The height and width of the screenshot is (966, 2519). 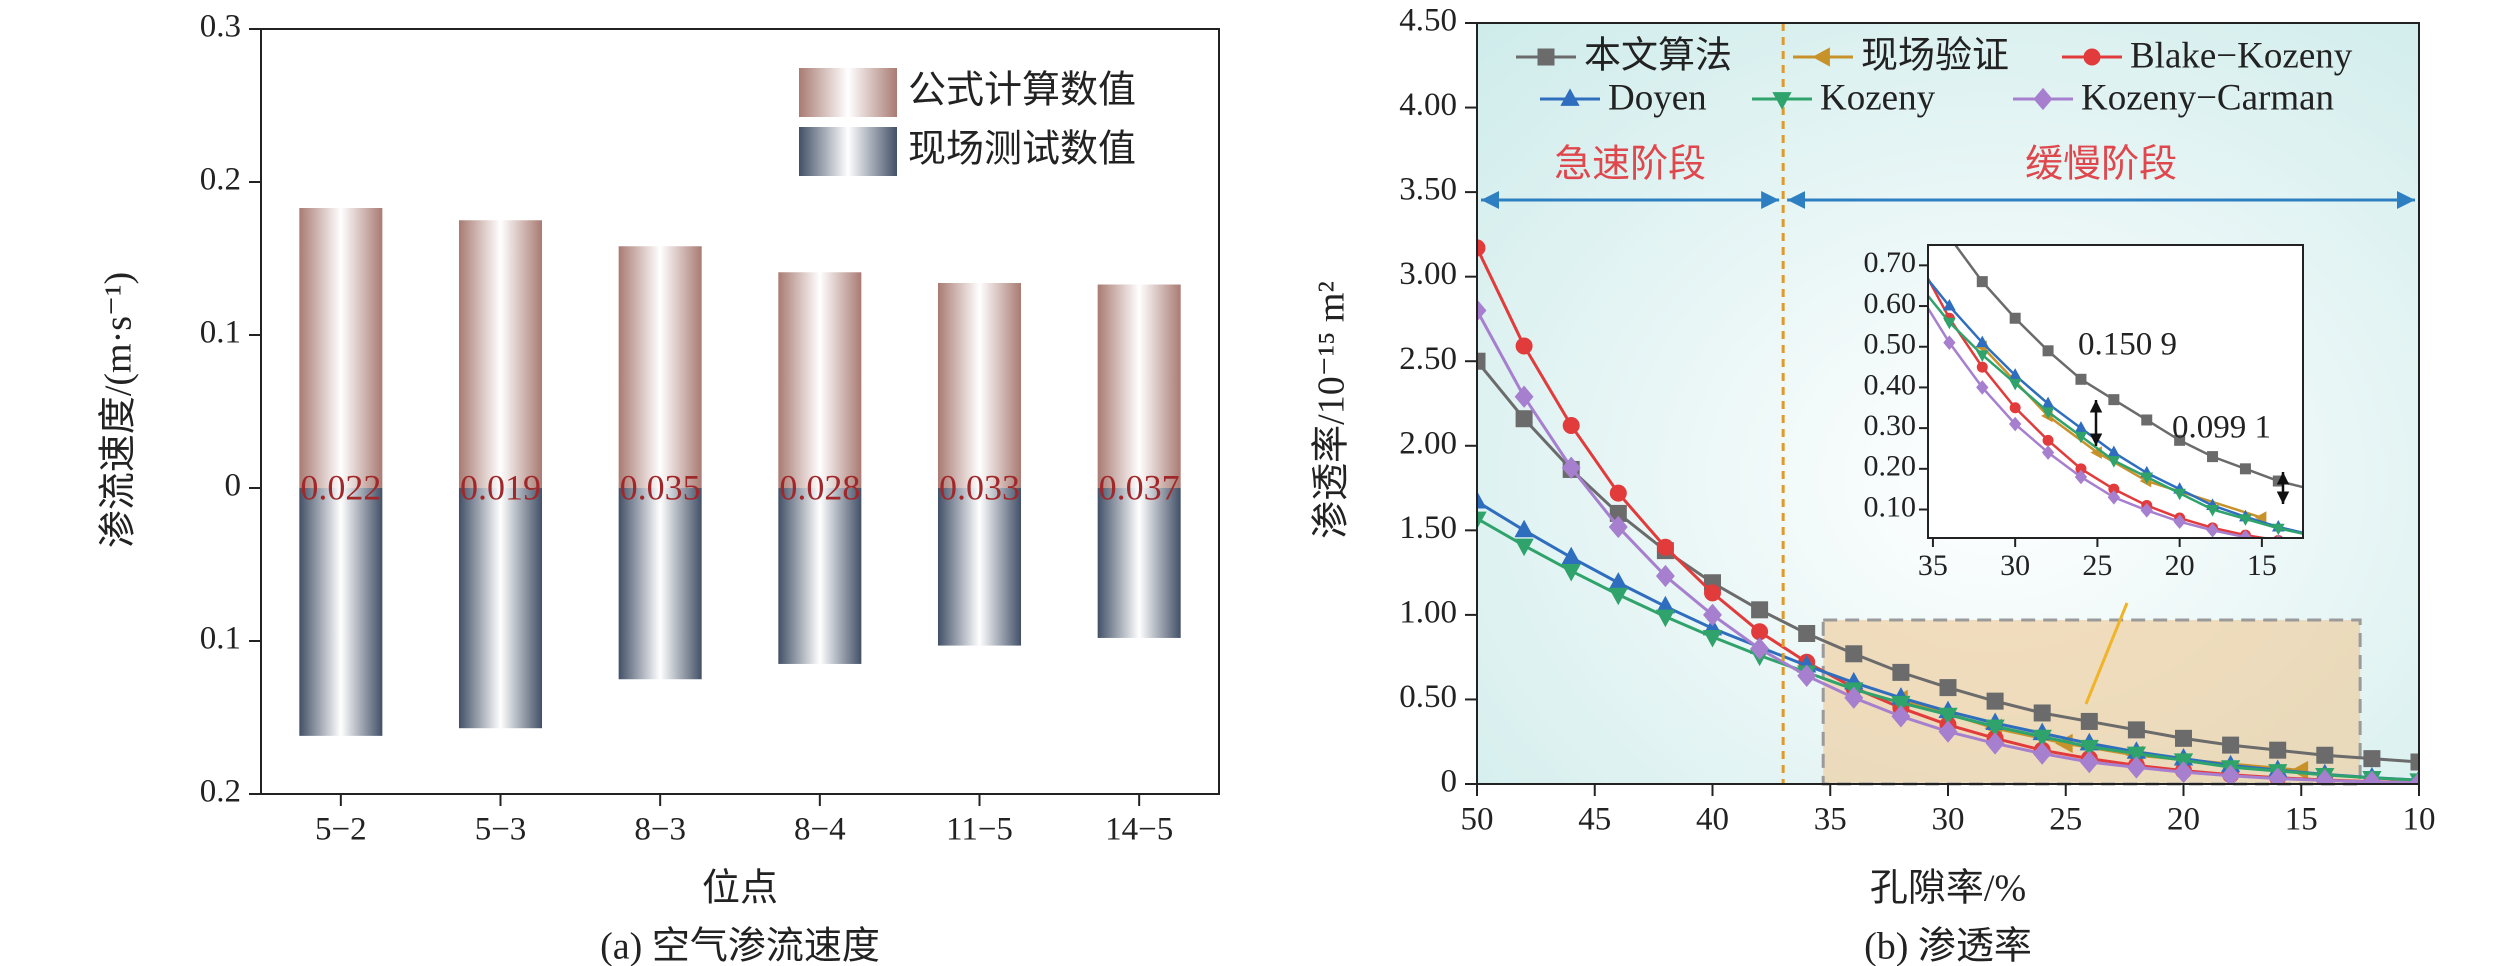 What do you see at coordinates (220, 27) in the screenshot?
I see `y-tick-label: 0.3` at bounding box center [220, 27].